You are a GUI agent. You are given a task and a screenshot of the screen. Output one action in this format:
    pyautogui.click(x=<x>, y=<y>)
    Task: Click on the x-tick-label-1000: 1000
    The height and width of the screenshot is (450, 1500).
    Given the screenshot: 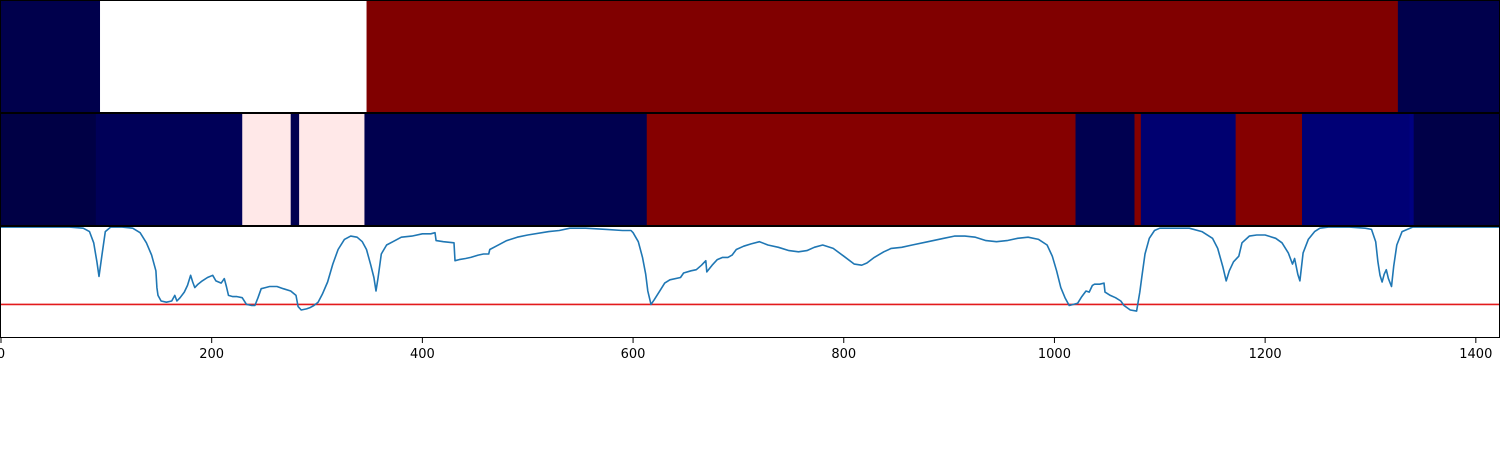 What is the action you would take?
    pyautogui.click(x=1054, y=354)
    